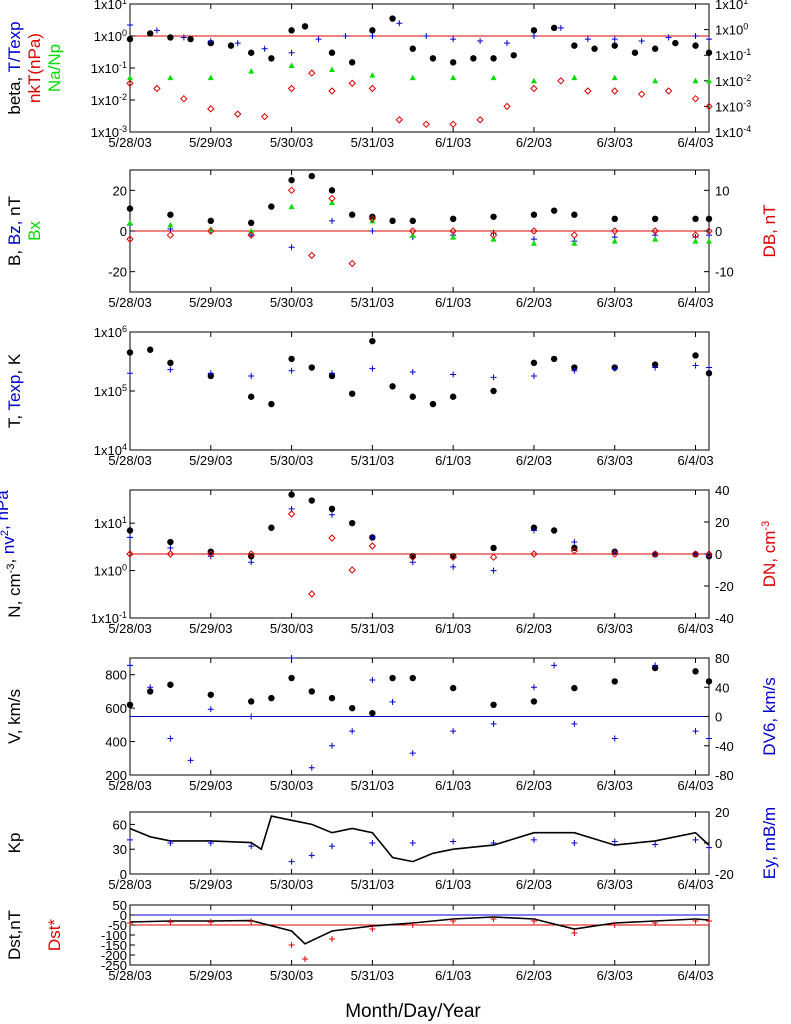  What do you see at coordinates (291, 975) in the screenshot?
I see `x-tick-label: 5/30/03` at bounding box center [291, 975].